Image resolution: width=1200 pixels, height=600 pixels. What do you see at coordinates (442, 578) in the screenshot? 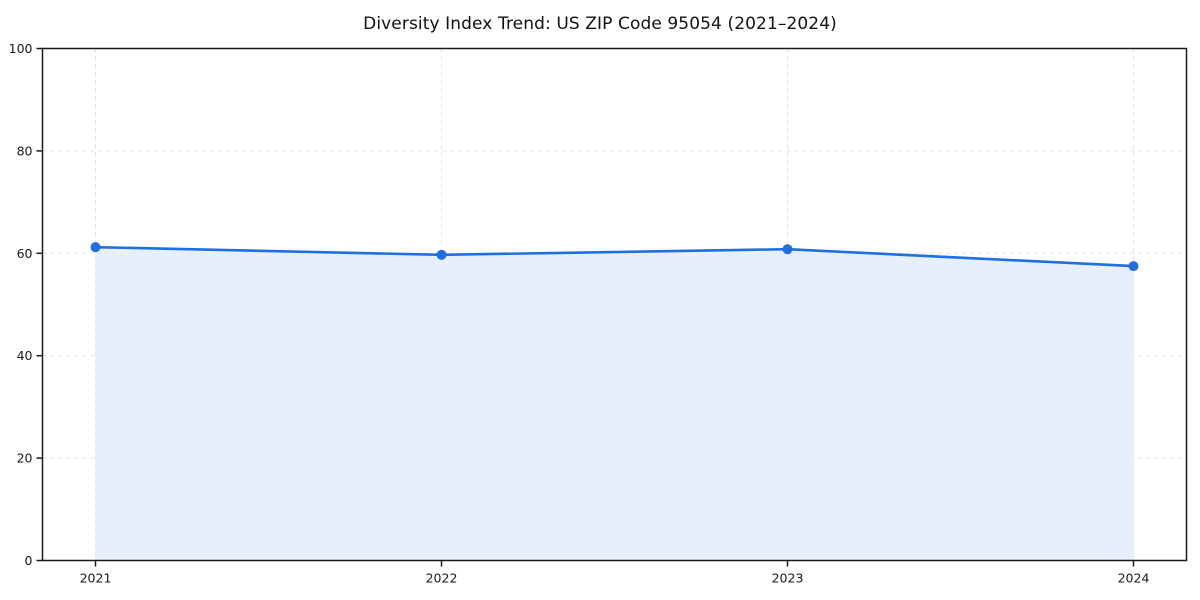
I see `x-axis-tick-label: 2022` at bounding box center [442, 578].